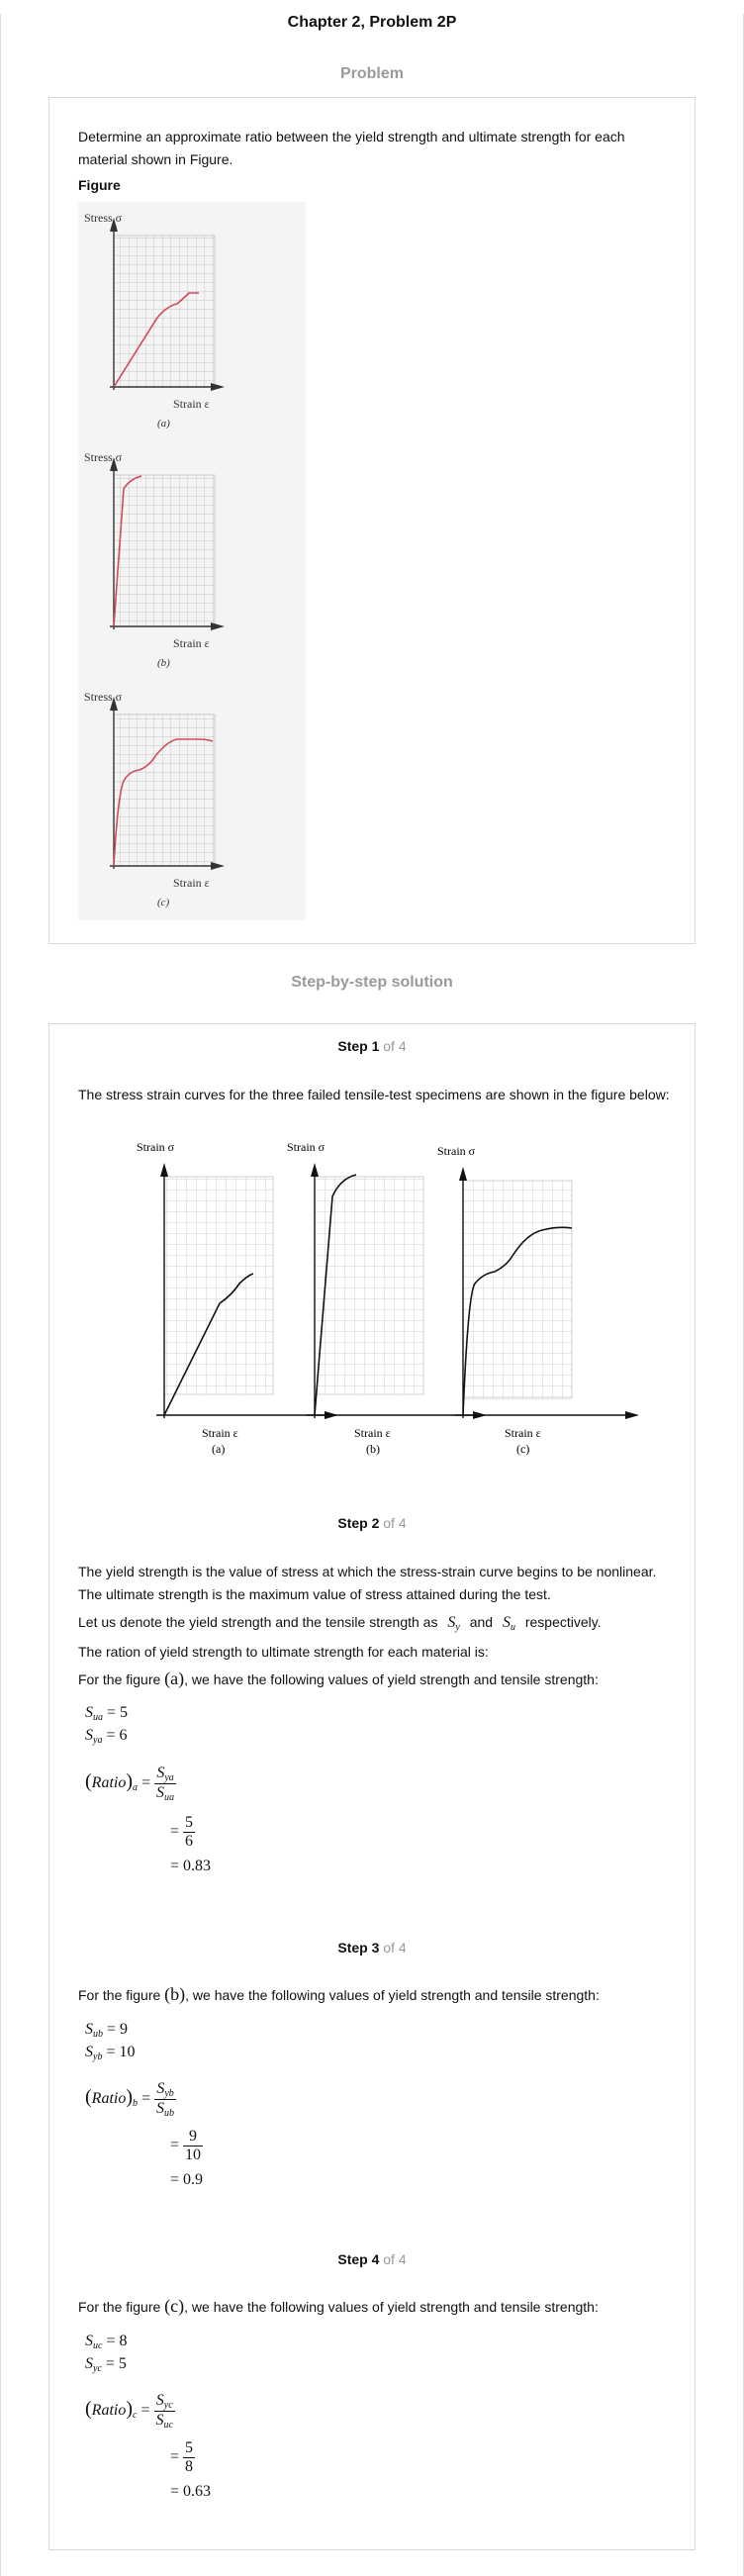 The image size is (744, 2576). What do you see at coordinates (187, 2145) in the screenshot?
I see `step-3-frac: = 9 10` at bounding box center [187, 2145].